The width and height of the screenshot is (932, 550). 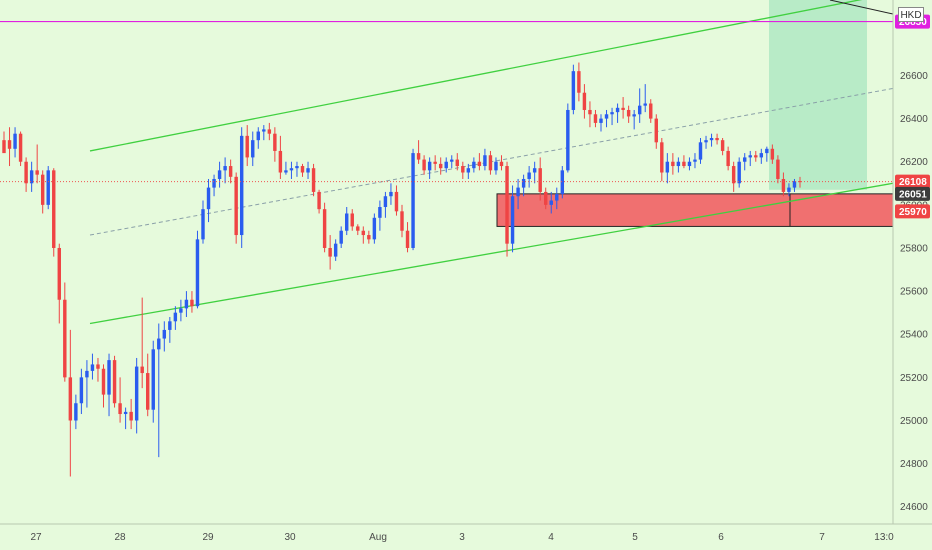 What do you see at coordinates (911, 14) in the screenshot?
I see `currency-label: HKD` at bounding box center [911, 14].